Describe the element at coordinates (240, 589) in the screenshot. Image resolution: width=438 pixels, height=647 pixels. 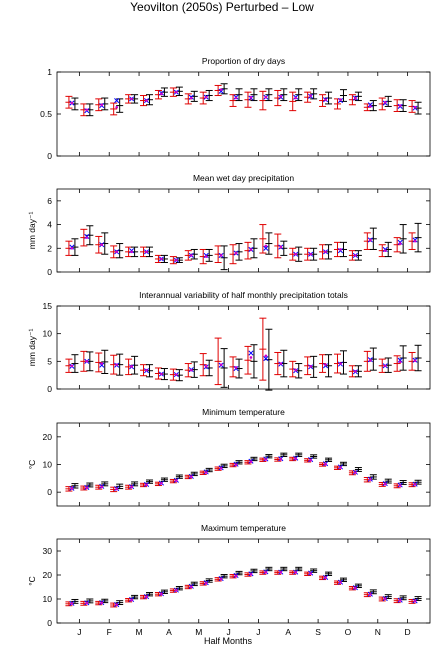
I see `series-red` at that location.